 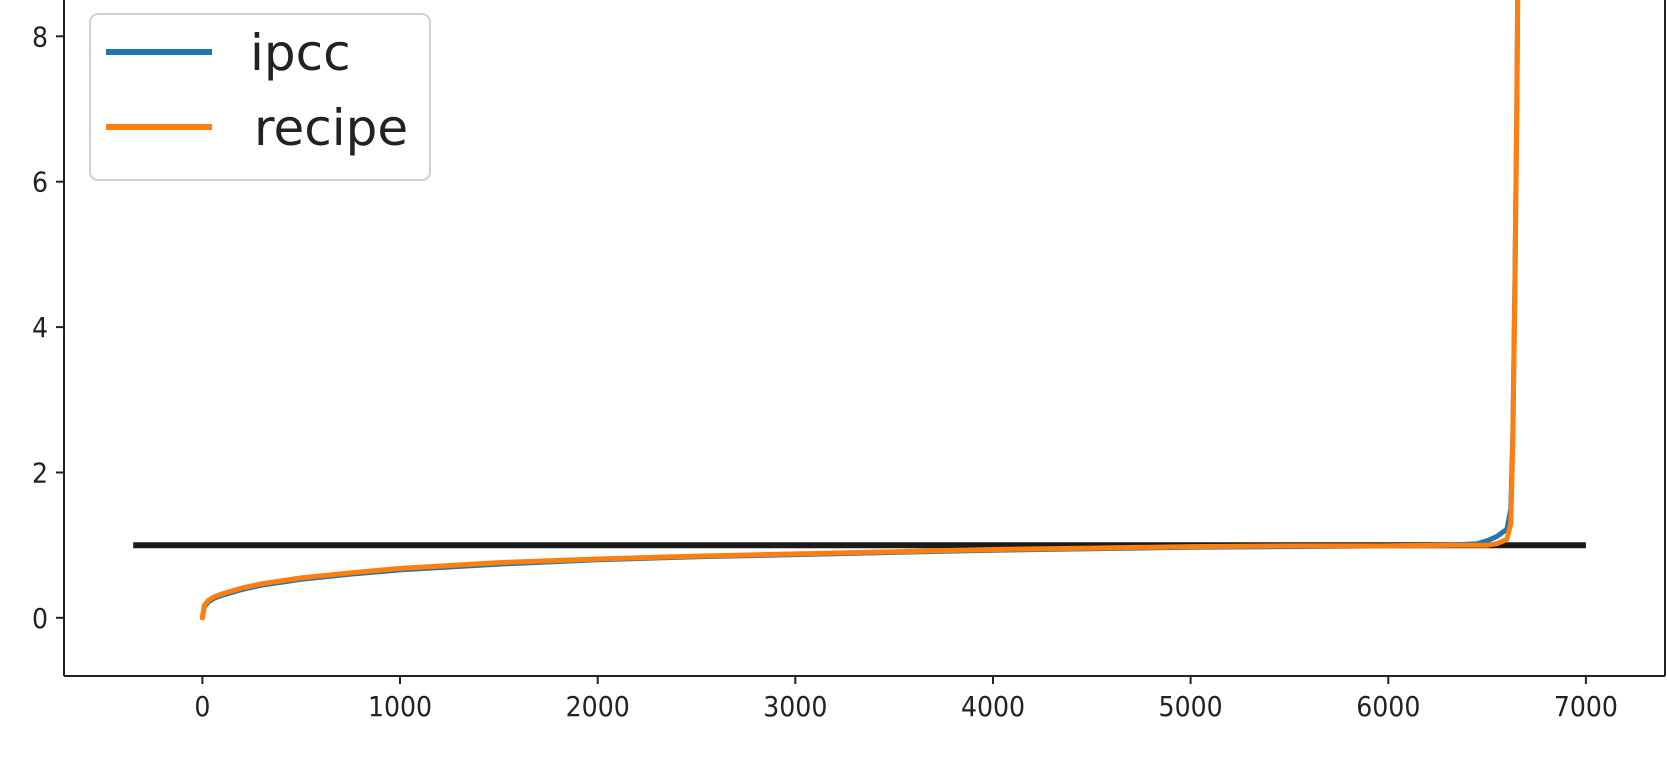 I want to click on y-tick-label: 6, so click(x=40, y=182).